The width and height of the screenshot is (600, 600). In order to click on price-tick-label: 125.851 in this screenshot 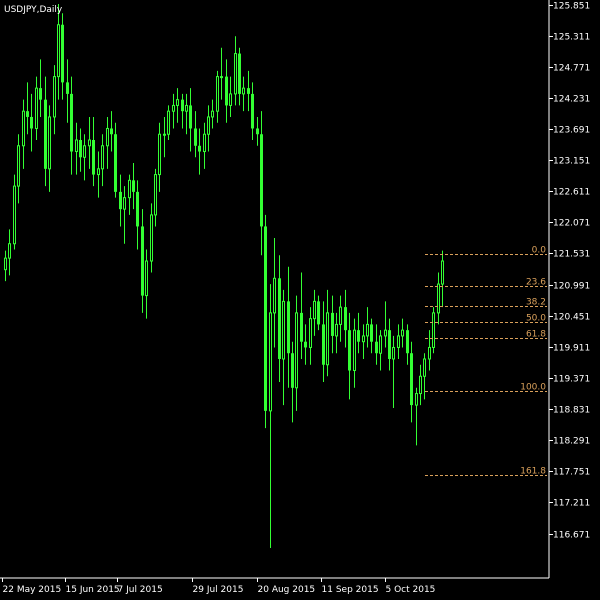, I will do `click(571, 7)`.